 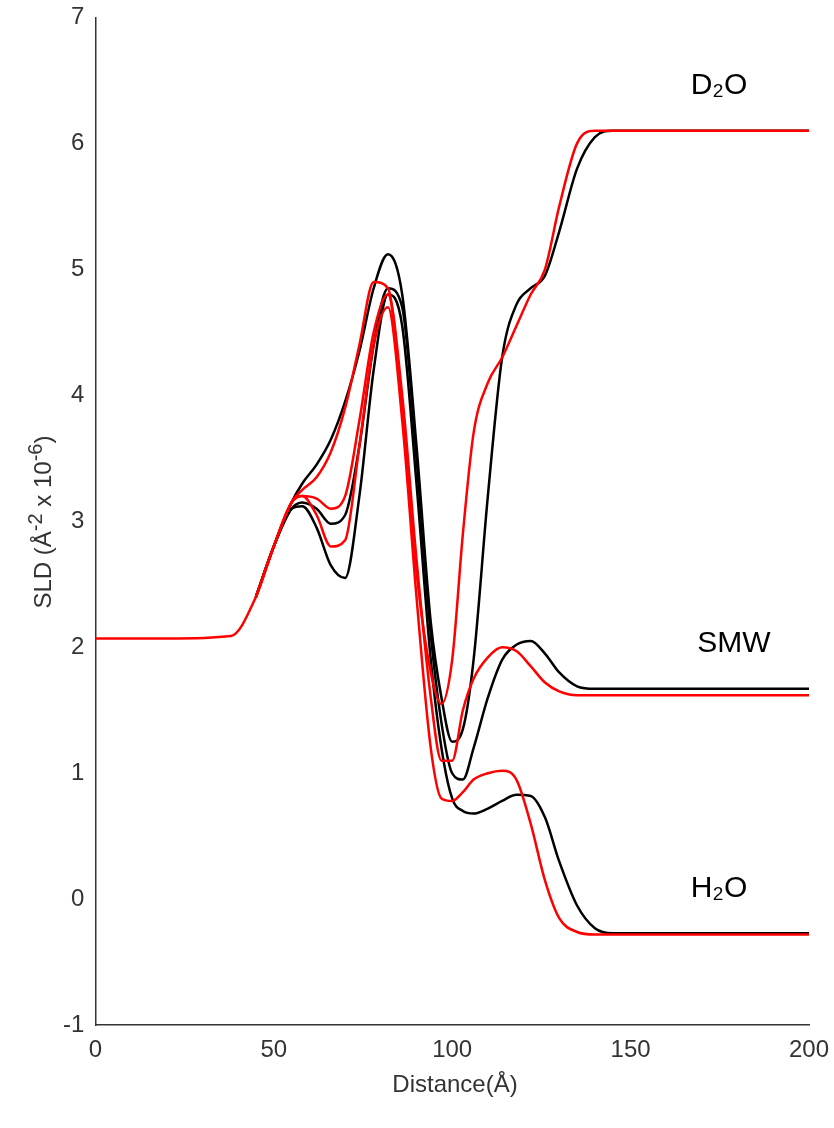 What do you see at coordinates (77, 267) in the screenshot?
I see `y-tick-label: 5` at bounding box center [77, 267].